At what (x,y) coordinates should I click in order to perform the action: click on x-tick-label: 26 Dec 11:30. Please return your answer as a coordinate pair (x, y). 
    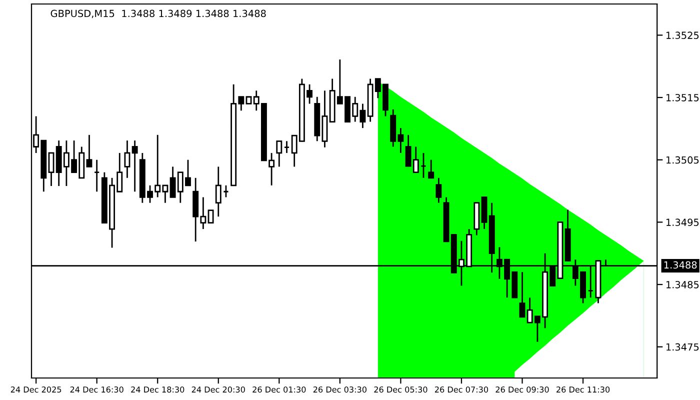
    Looking at the image, I should click on (583, 389).